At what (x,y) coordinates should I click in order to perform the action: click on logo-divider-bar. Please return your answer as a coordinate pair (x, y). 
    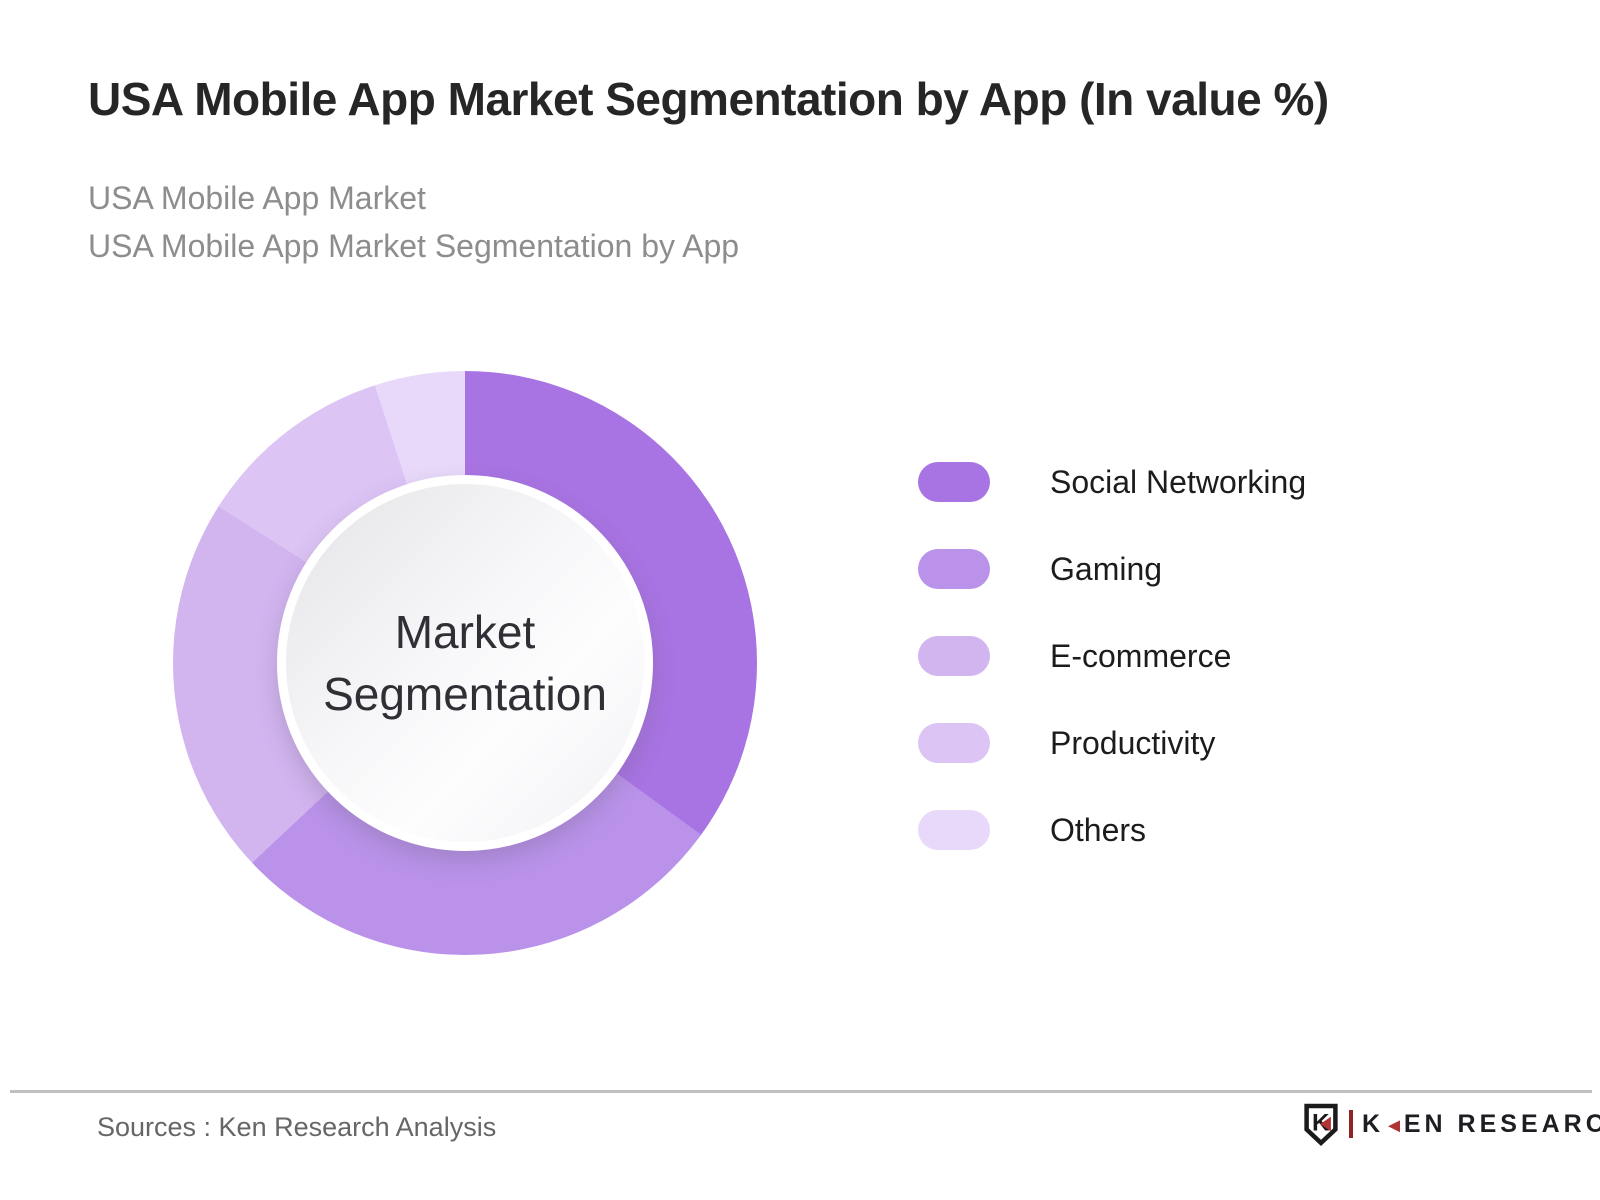
    Looking at the image, I should click on (1351, 1124).